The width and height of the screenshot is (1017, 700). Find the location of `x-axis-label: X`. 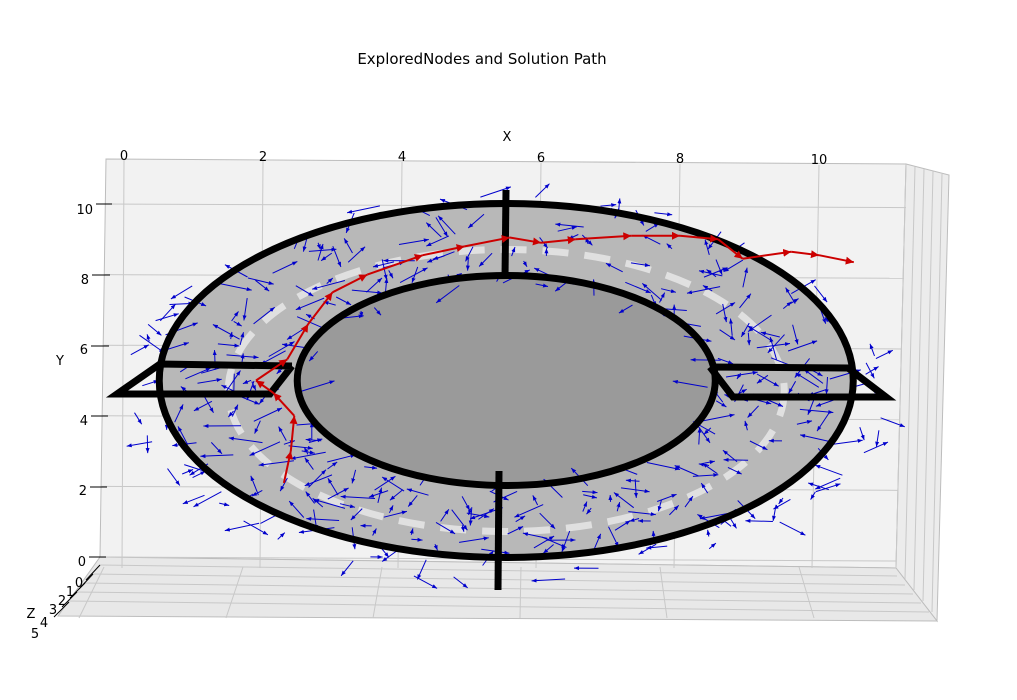

x-axis-label: X is located at coordinates (507, 137).